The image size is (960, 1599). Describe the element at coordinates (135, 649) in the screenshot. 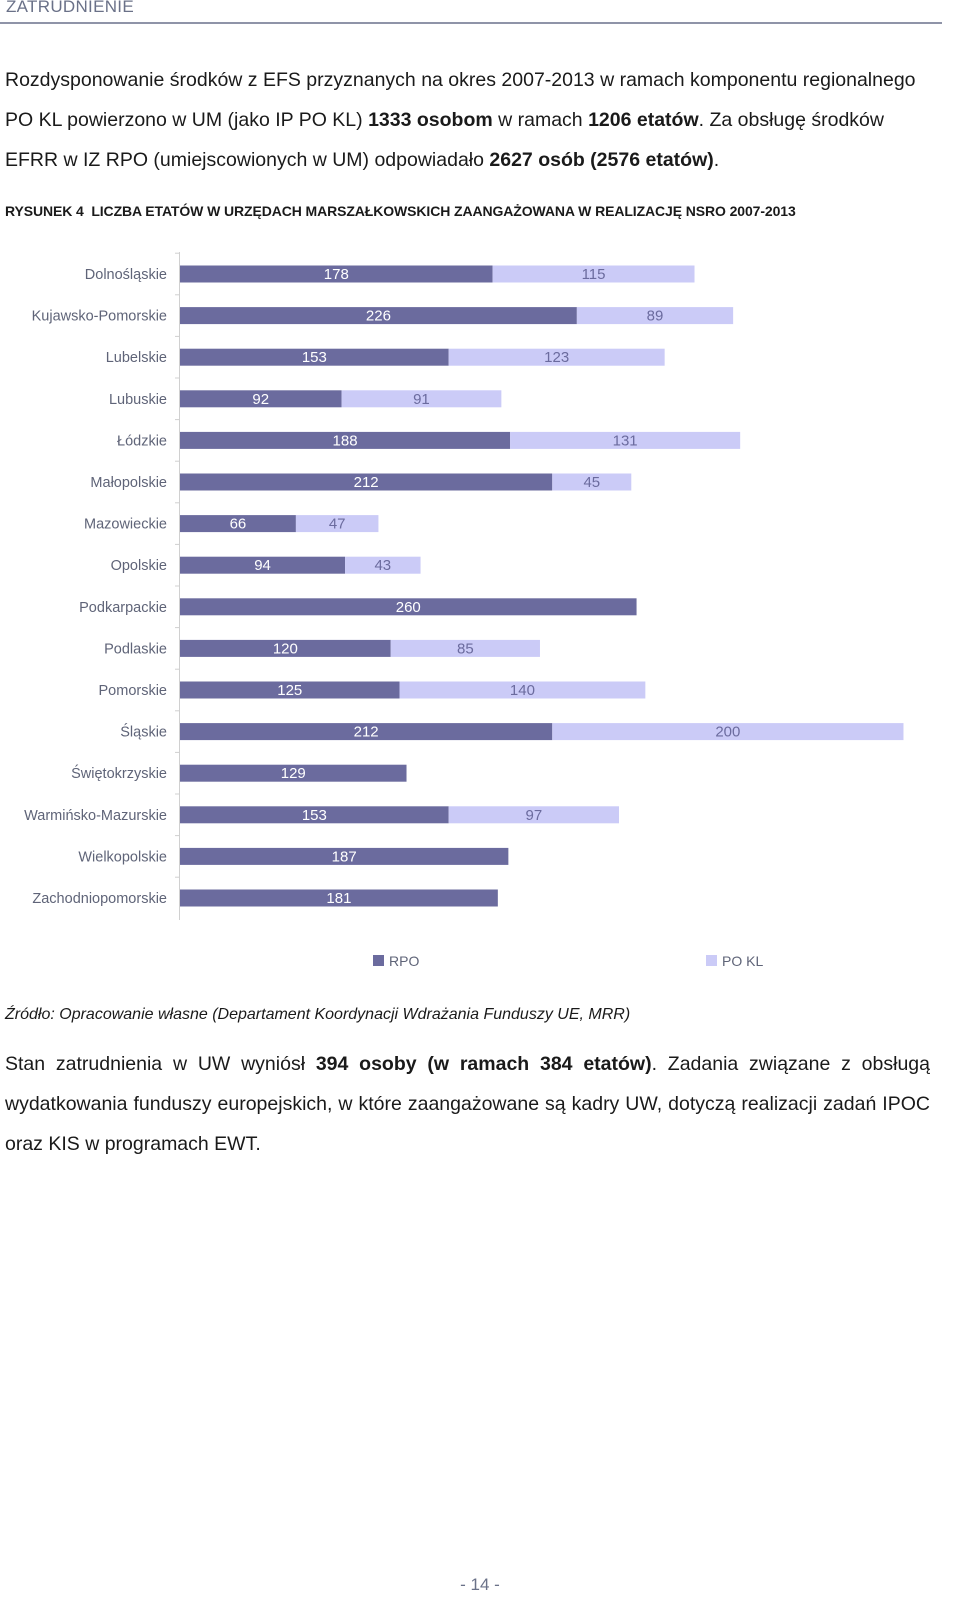

I see `category-label: Podlaskie` at that location.